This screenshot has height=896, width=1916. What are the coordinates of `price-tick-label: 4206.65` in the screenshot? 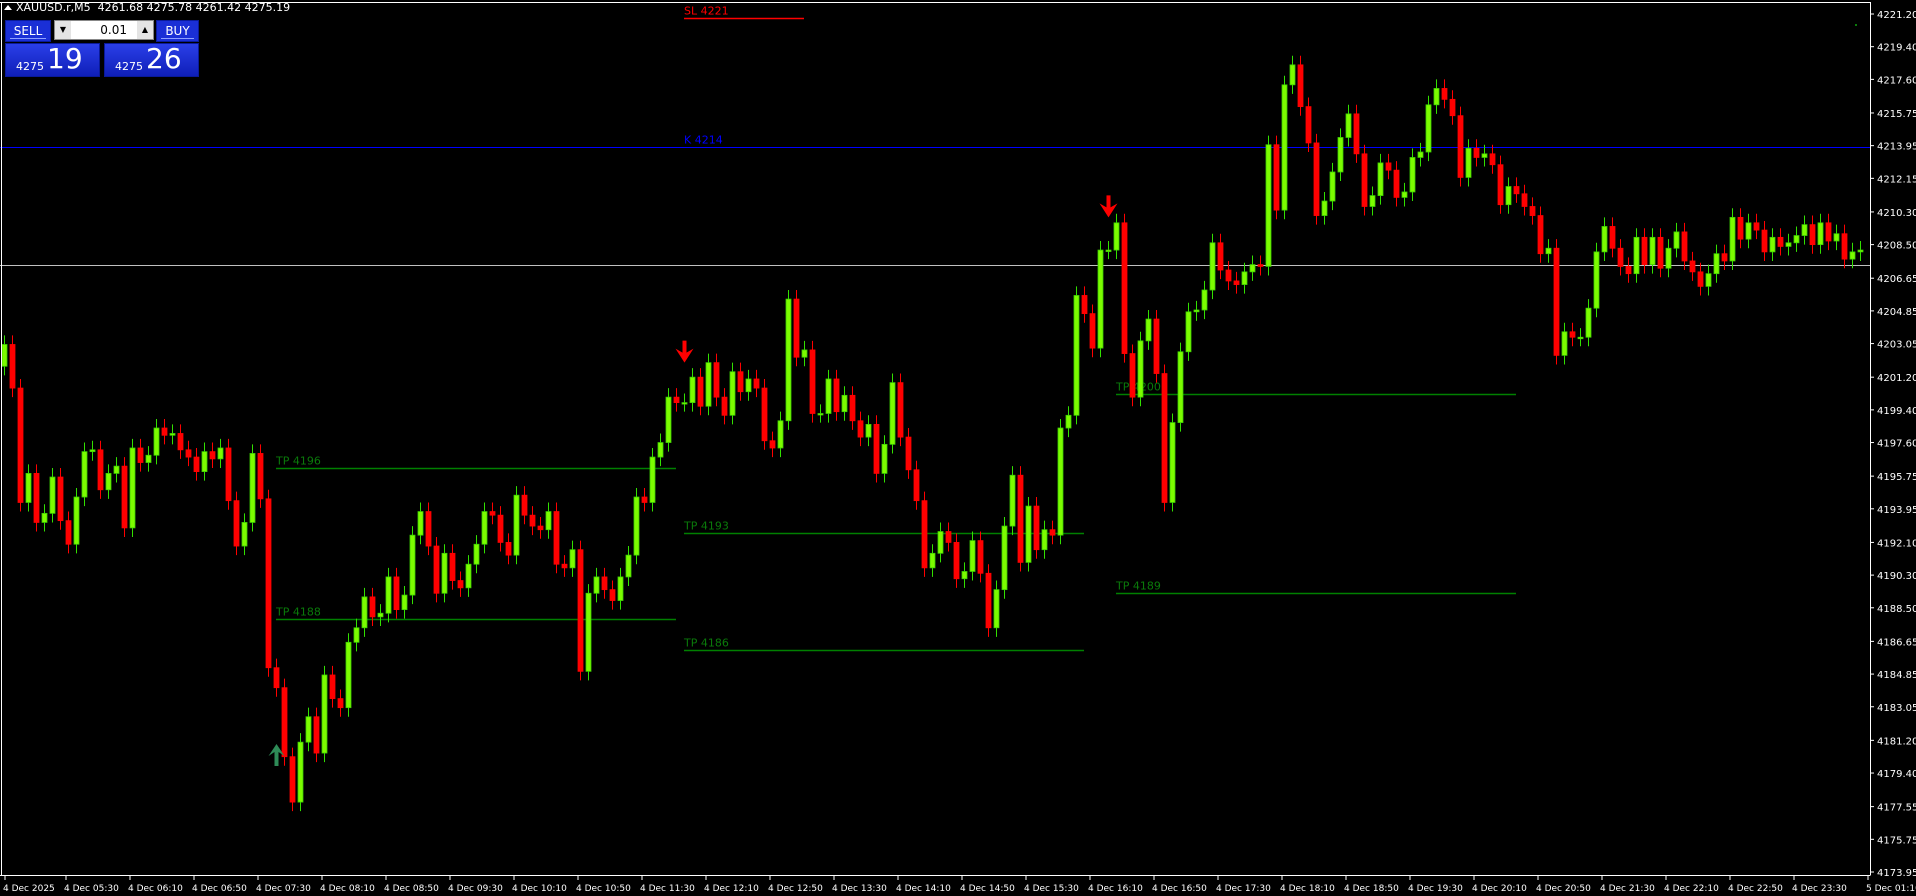 It's located at (1896, 279).